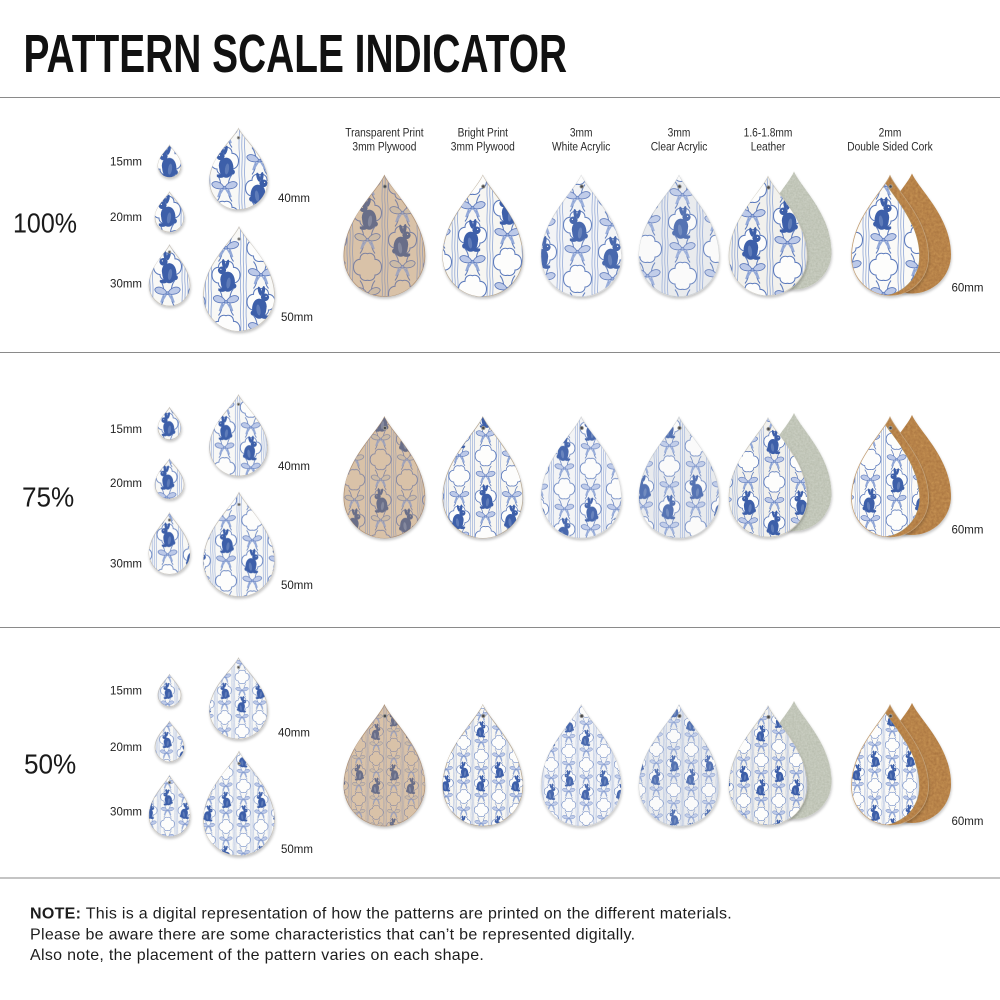 This screenshot has width=1000, height=1000. Describe the element at coordinates (581, 147) in the screenshot. I see `svg-text: White Acrylic` at that location.